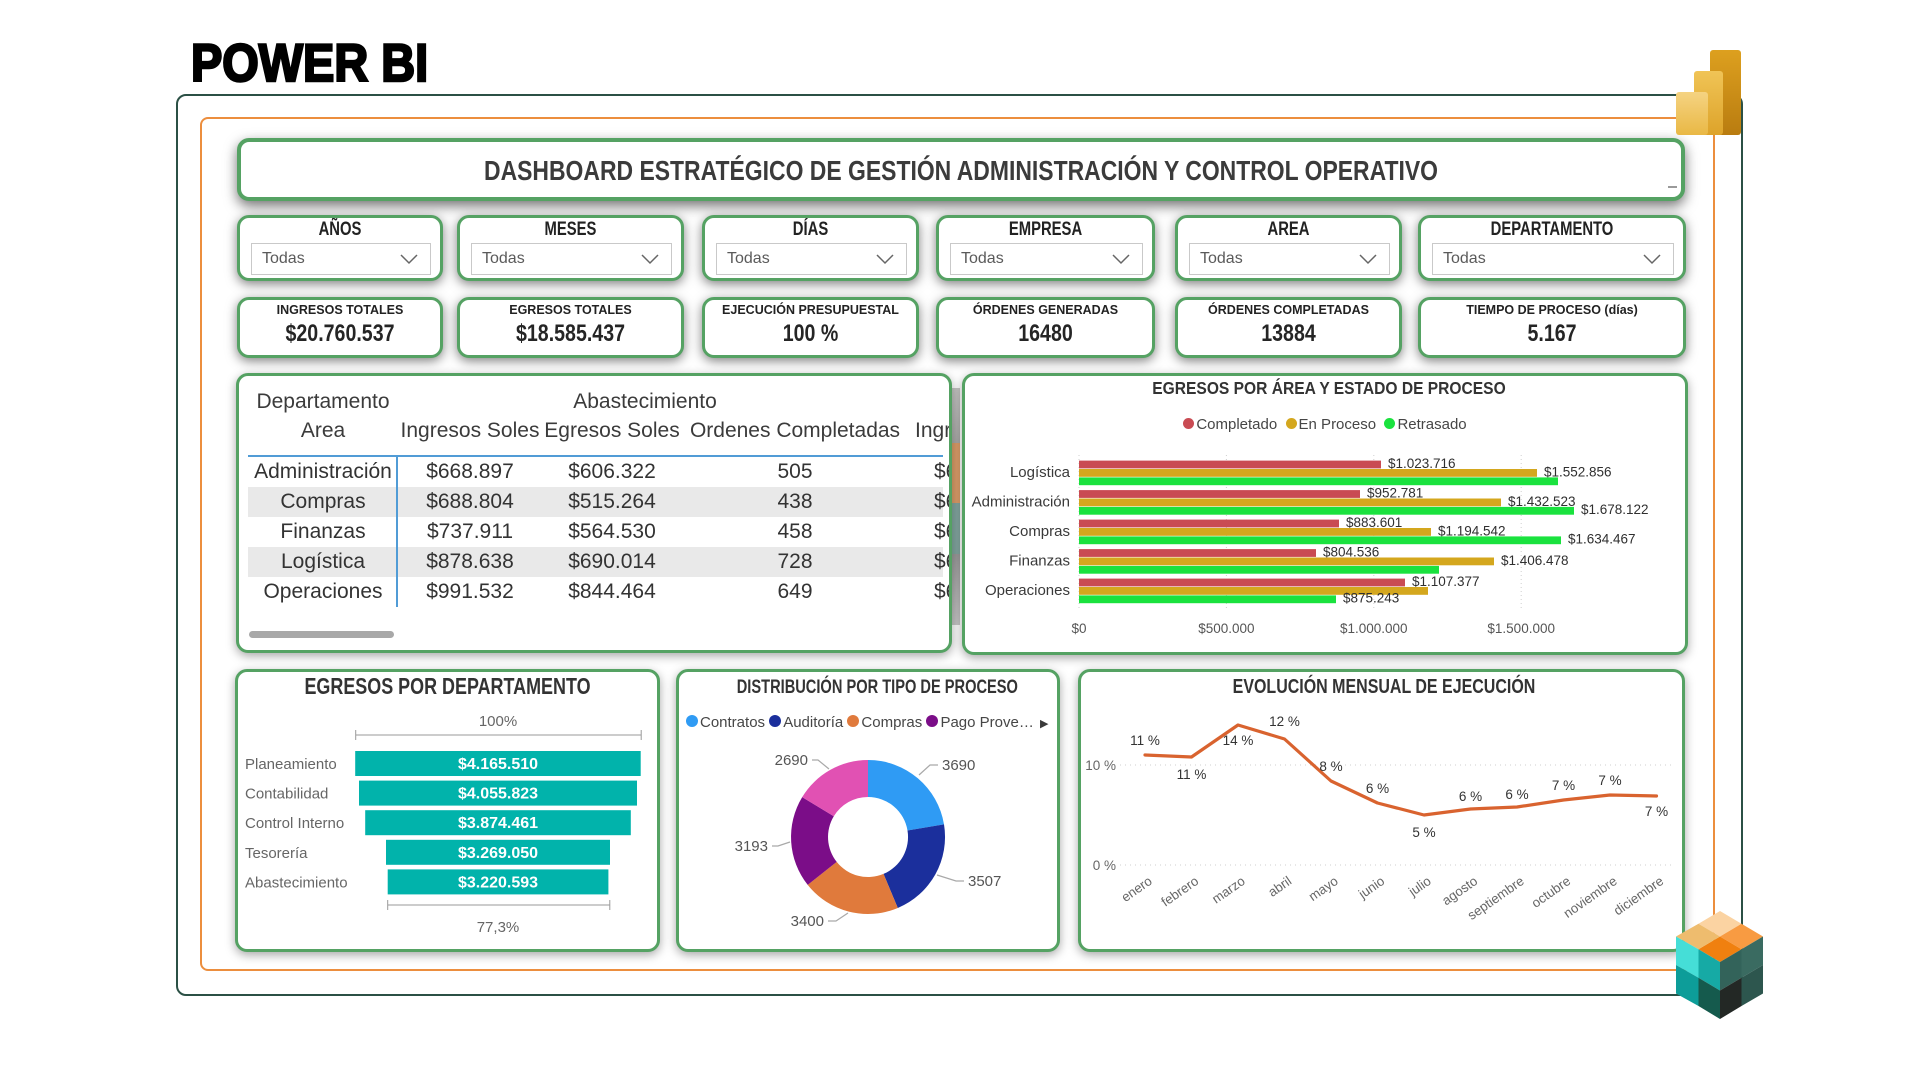 The height and width of the screenshot is (1080, 1920). Describe the element at coordinates (1535, 560) in the screenshot. I see `svg-text: $1.406.478` at that location.